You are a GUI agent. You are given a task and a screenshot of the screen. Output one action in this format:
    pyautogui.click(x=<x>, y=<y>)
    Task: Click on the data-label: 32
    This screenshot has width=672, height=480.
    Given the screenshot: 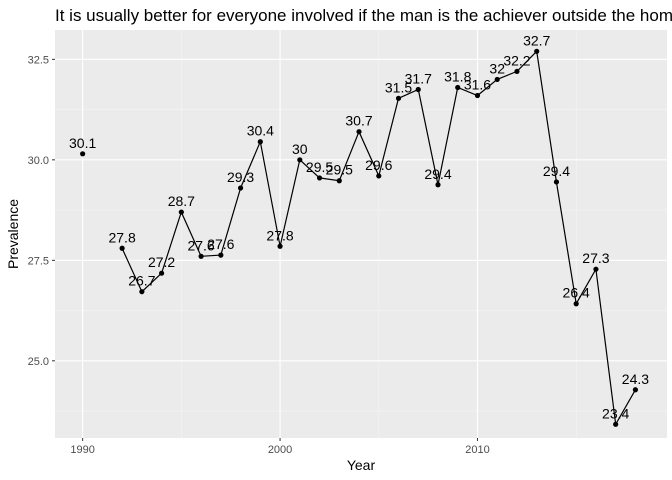 What is the action you would take?
    pyautogui.click(x=497, y=68)
    